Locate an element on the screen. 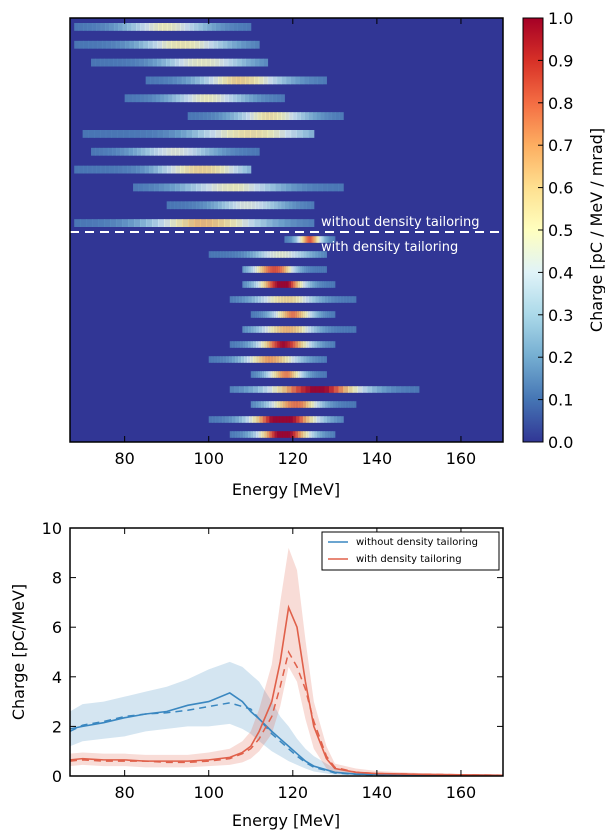  line-chart-x-tick-label-1: 100 is located at coordinates (208, 792).